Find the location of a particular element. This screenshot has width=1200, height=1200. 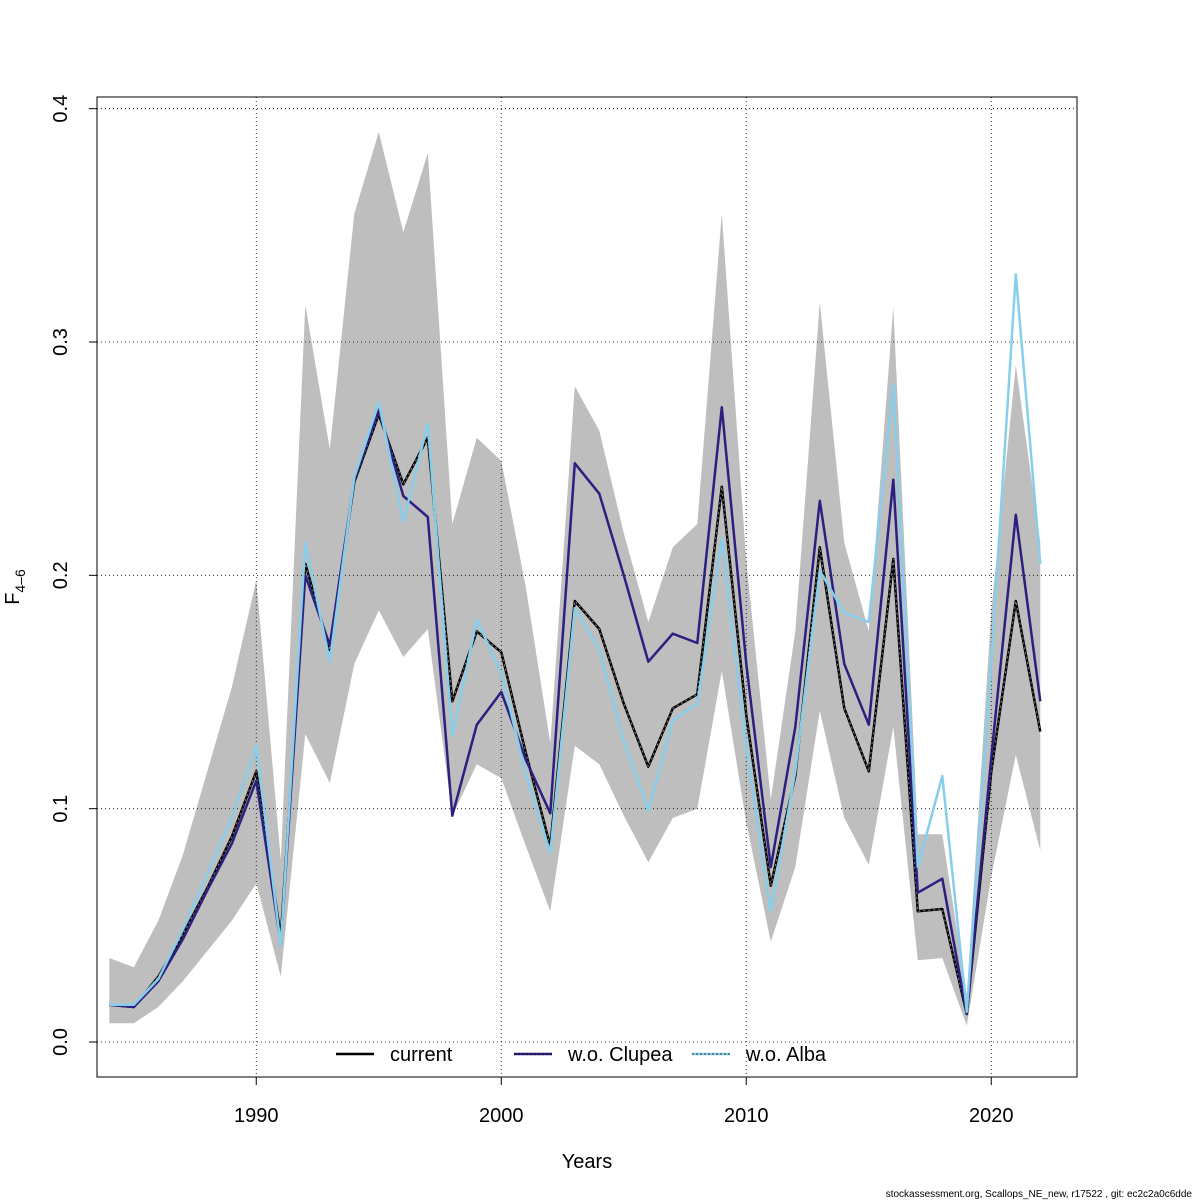

y-axis: 0.0 0.1 0.2 0.3 0.4 is located at coordinates (73, 575).